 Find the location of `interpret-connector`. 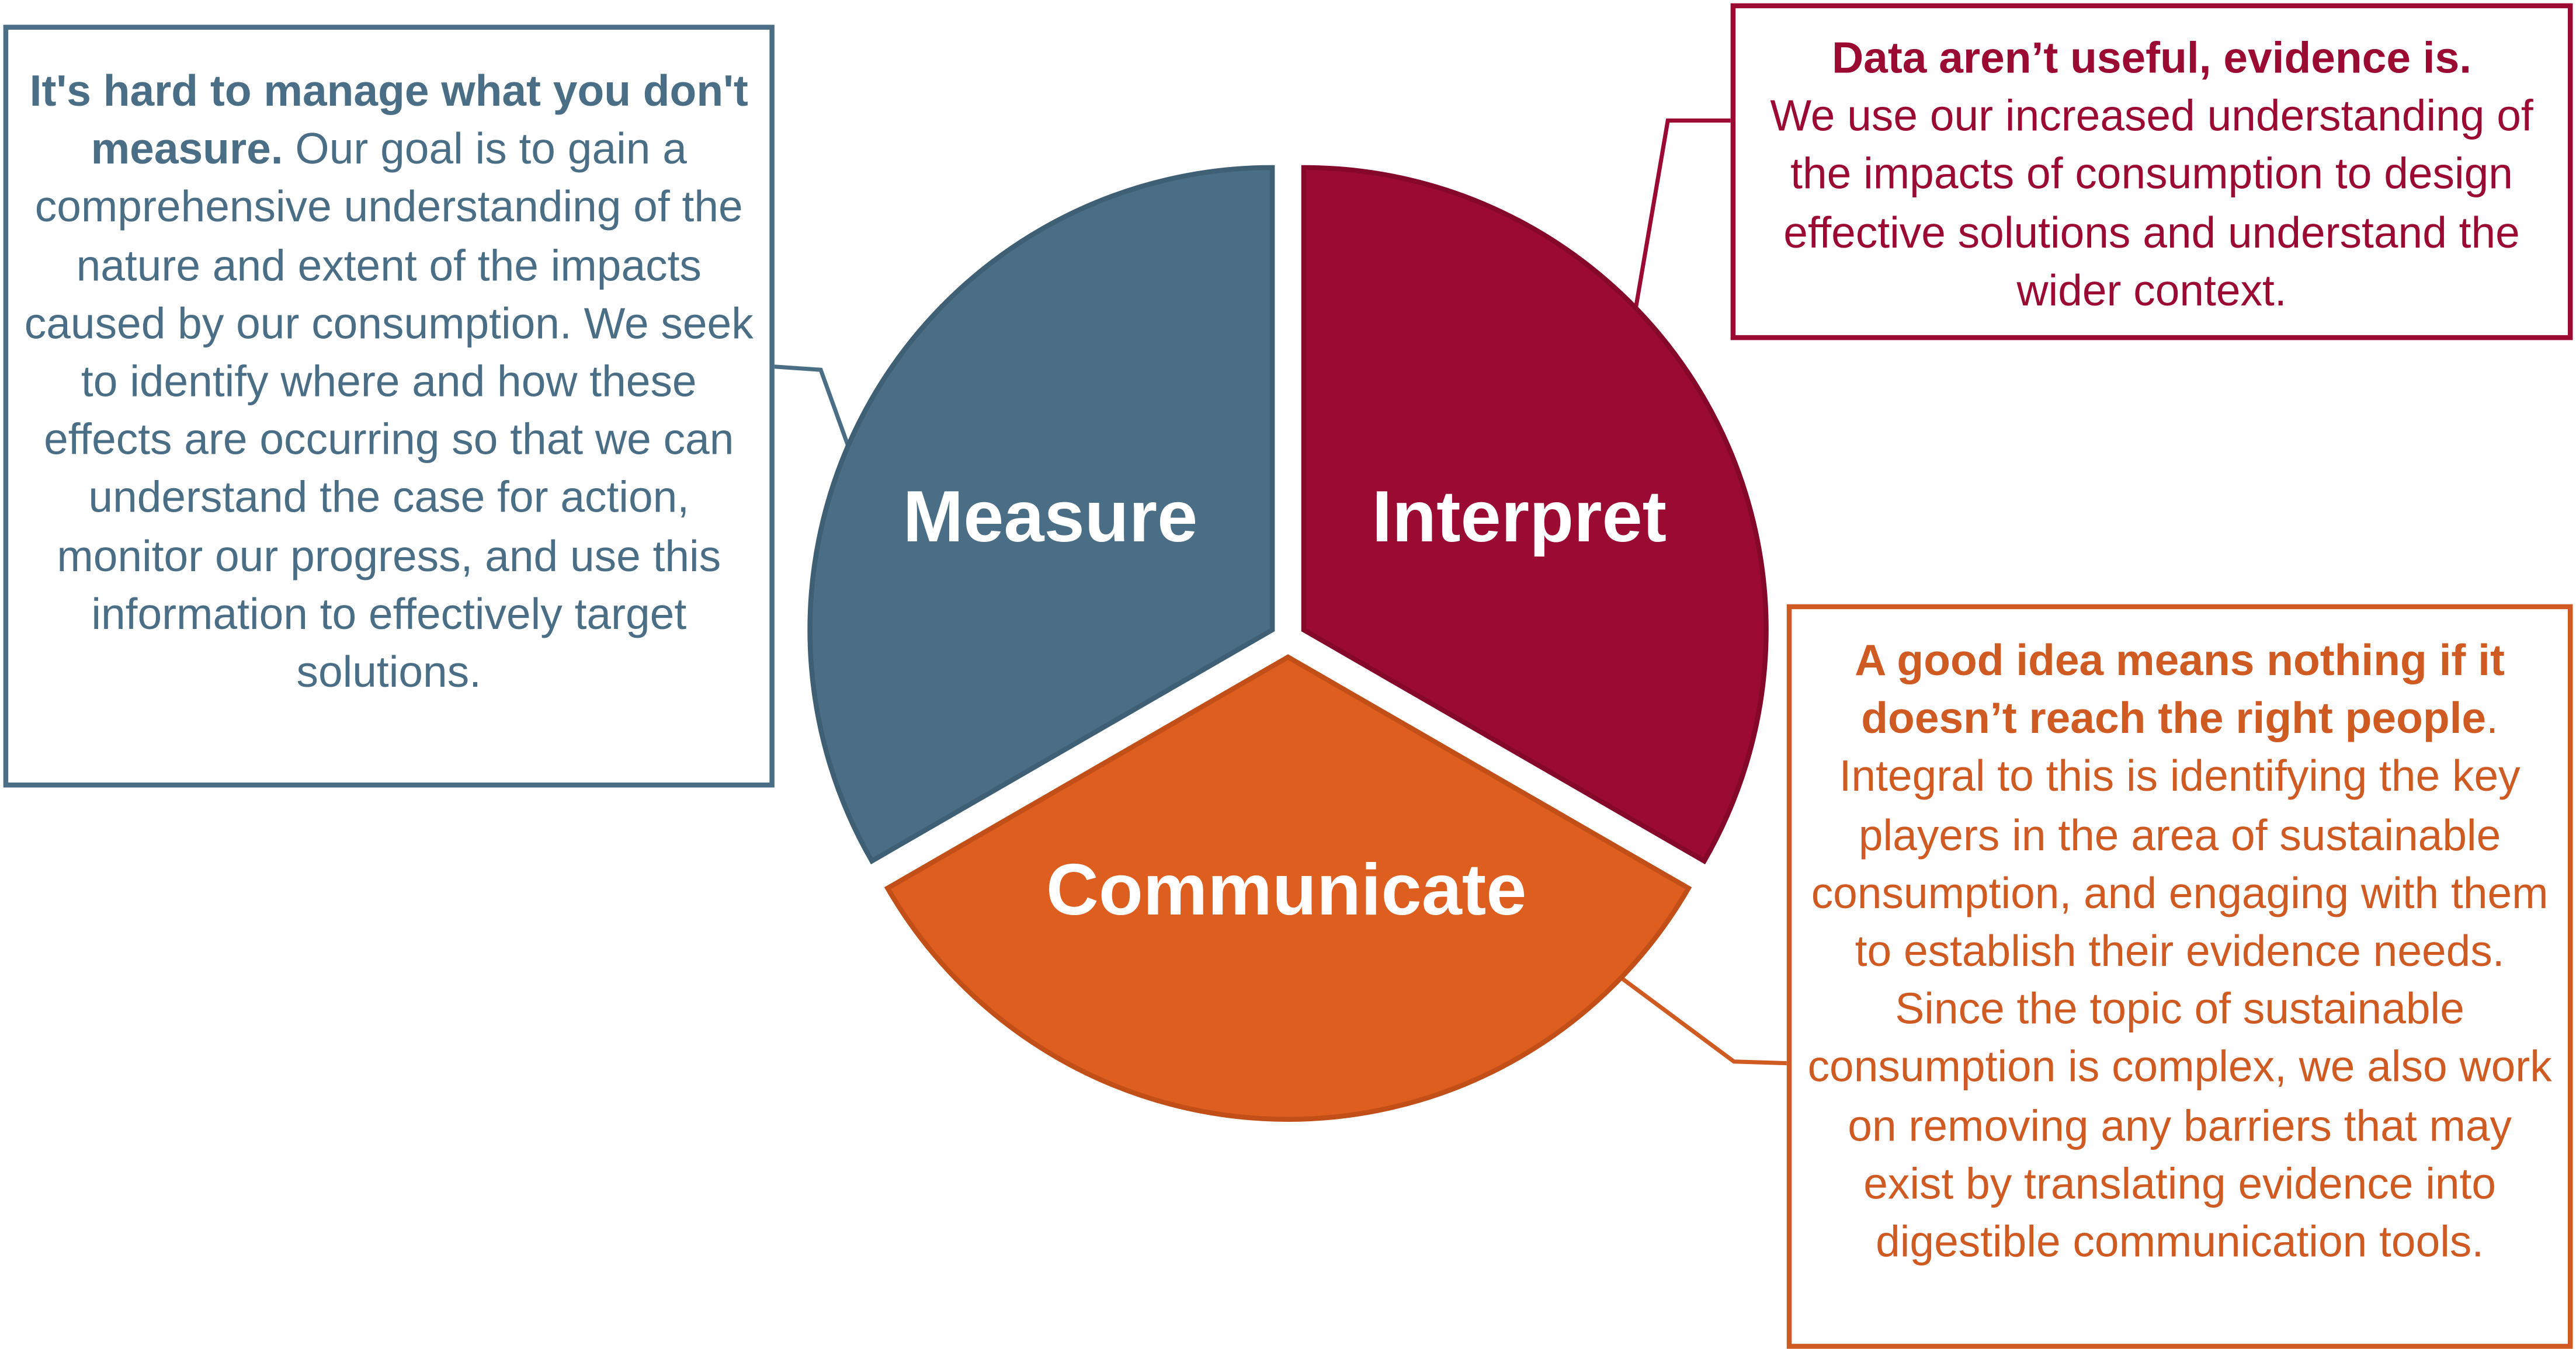

interpret-connector is located at coordinates (1682, 216).